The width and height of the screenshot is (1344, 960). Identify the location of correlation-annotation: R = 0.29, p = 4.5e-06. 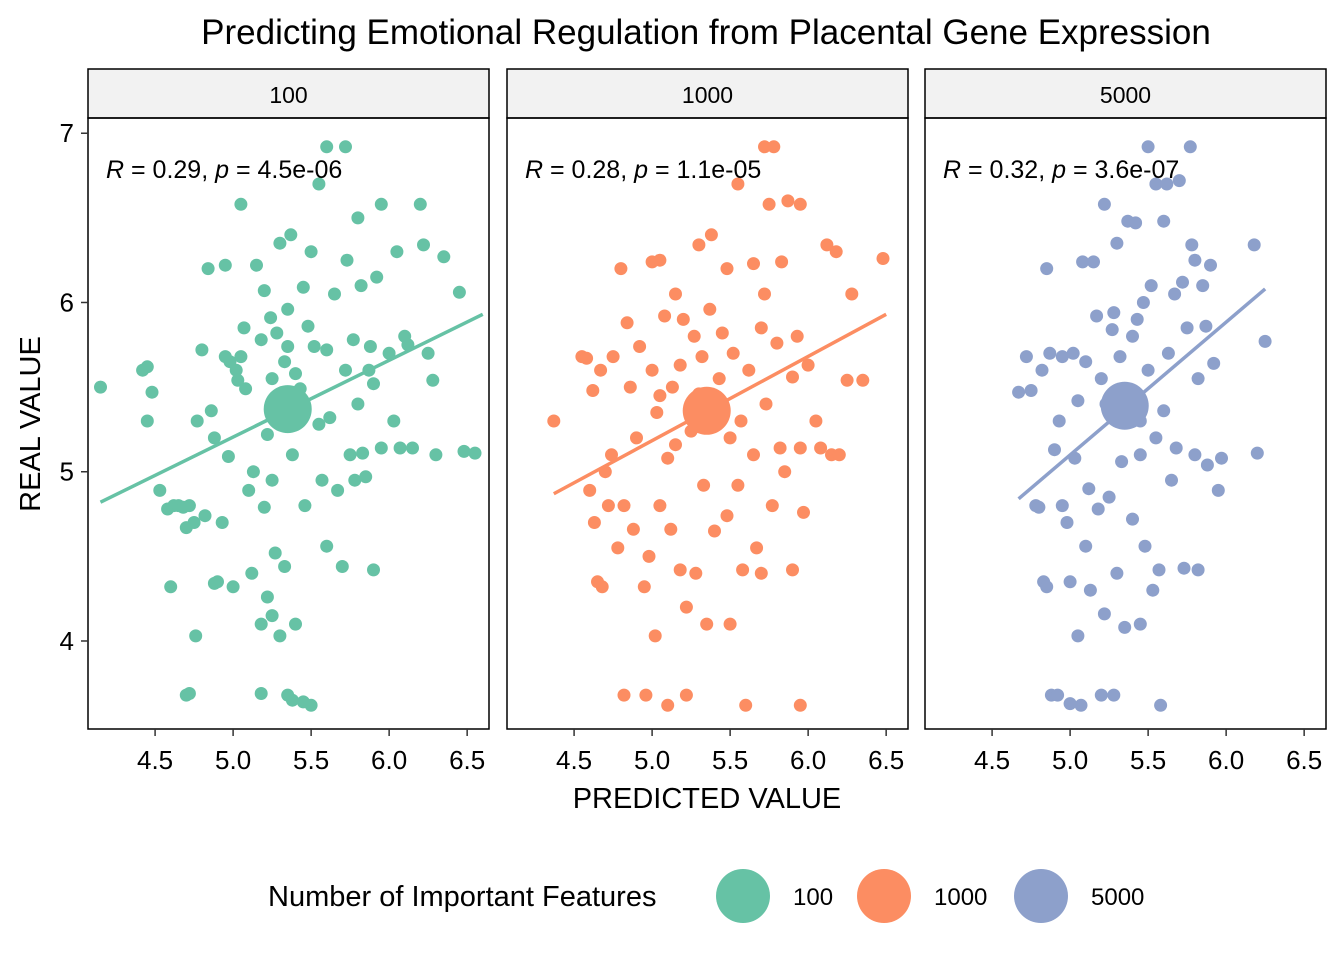
(224, 170).